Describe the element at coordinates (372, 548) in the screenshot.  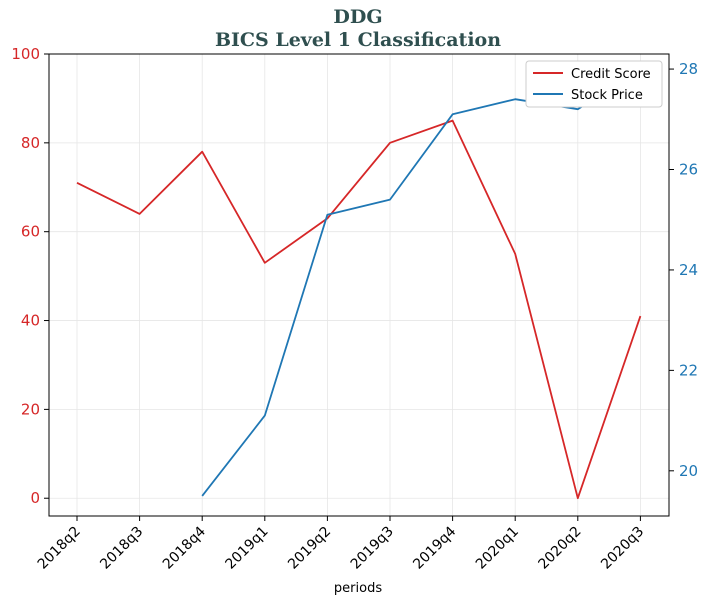
I see `x-tick-label: 2019q3` at that location.